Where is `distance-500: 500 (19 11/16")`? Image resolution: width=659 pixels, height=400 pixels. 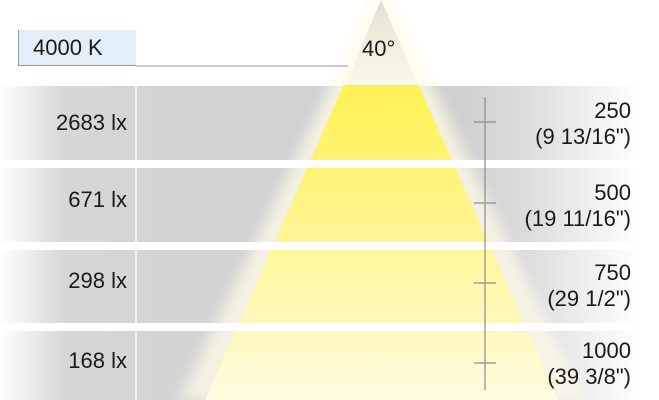 distance-500: 500 (19 11/16") is located at coordinates (578, 206).